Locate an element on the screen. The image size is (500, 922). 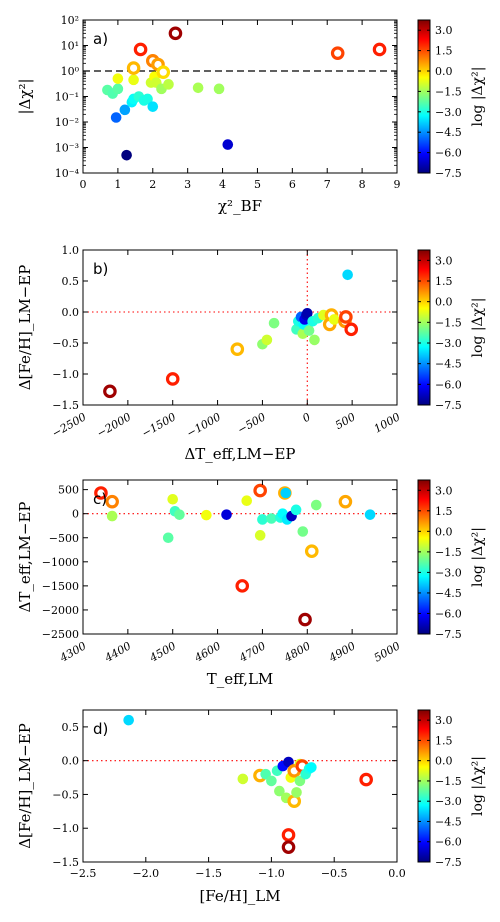
x-tick-label: 4400 is located at coordinates (118, 652).